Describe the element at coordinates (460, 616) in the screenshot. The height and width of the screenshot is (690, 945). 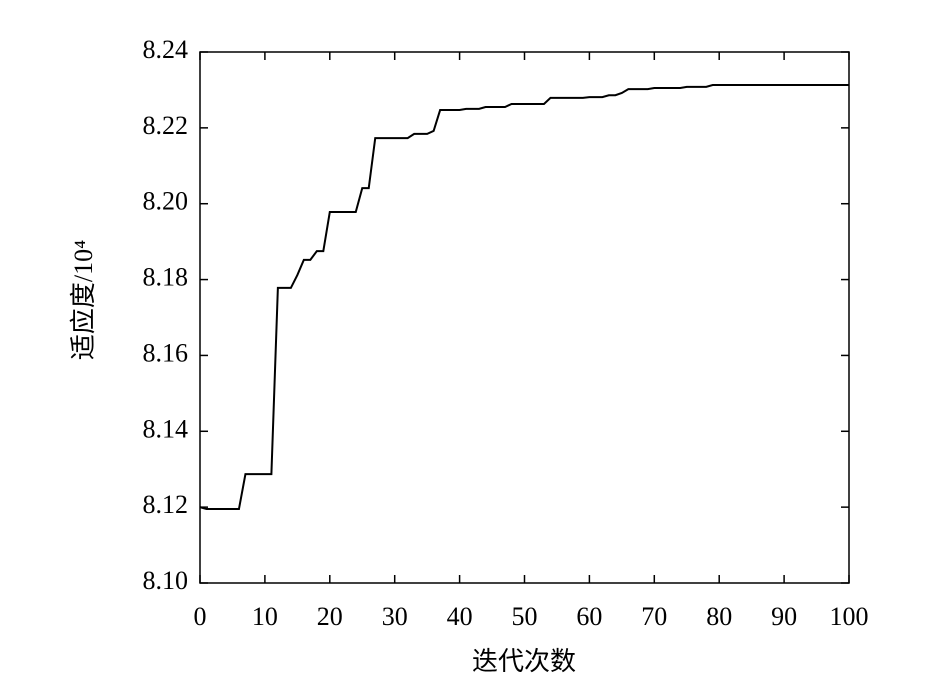
I see `x-tick-label: 40` at that location.